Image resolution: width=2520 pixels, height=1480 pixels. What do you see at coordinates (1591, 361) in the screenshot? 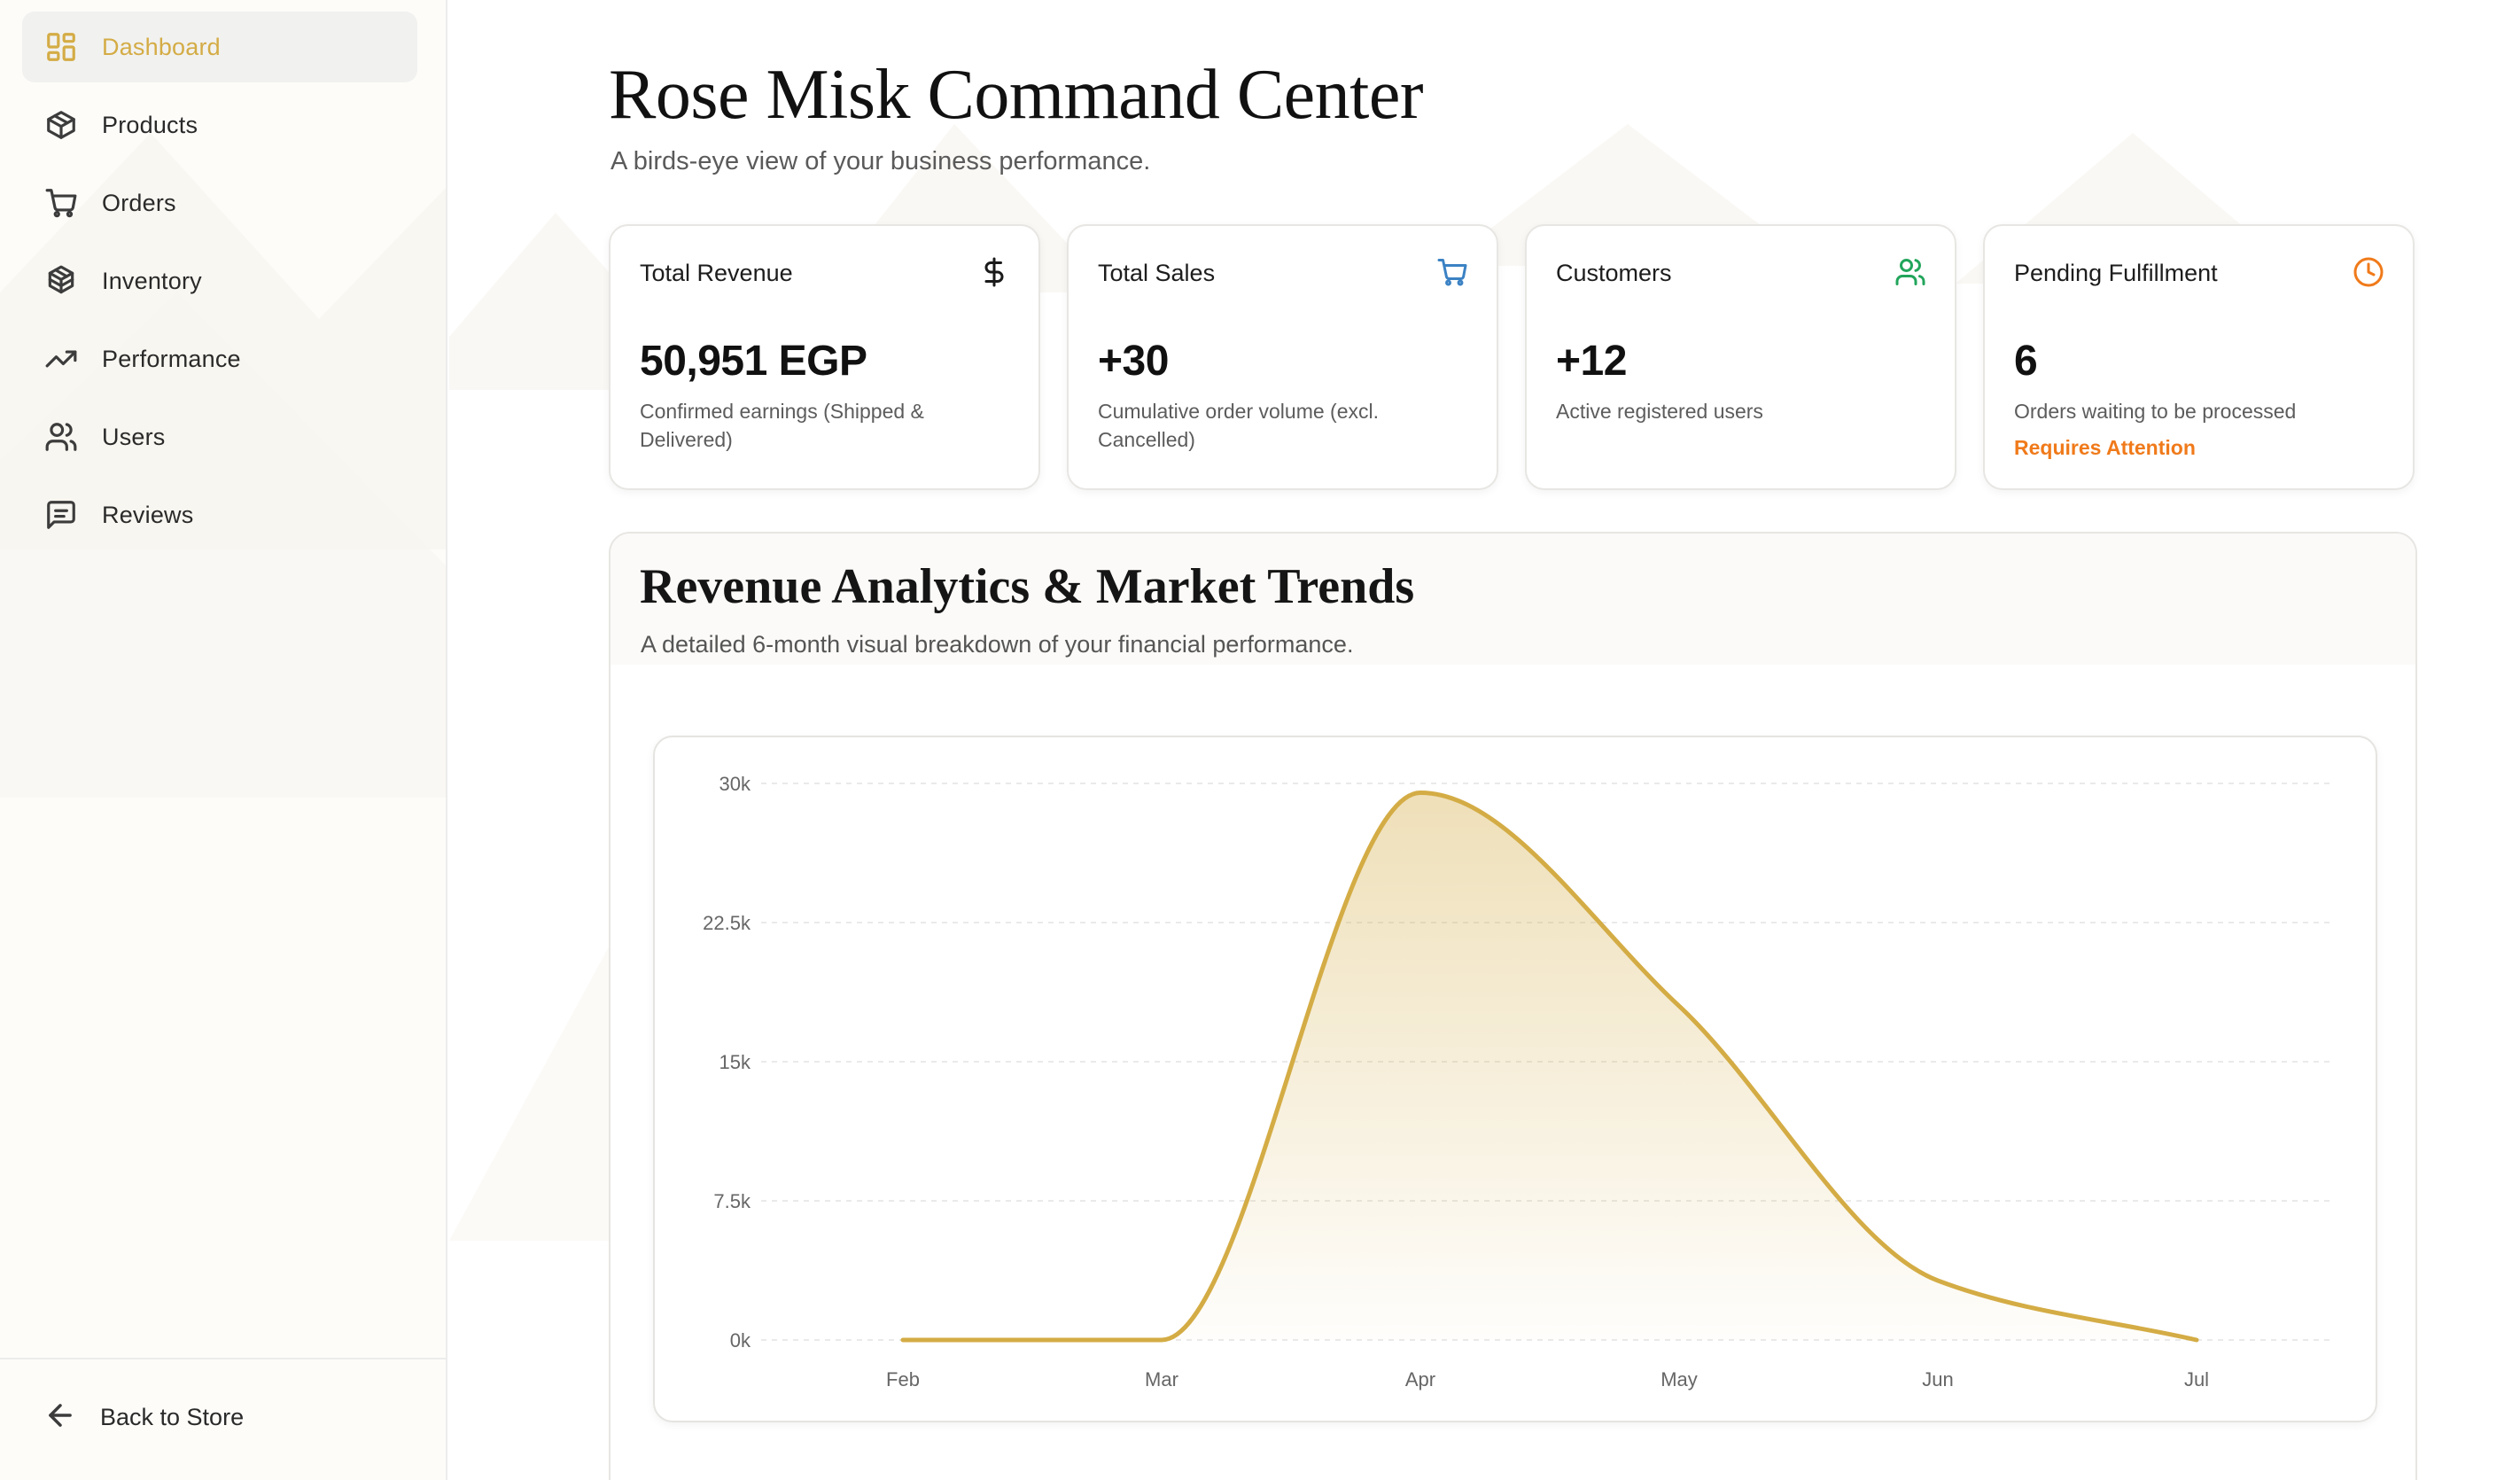
I see `stat-card-value: +12` at bounding box center [1591, 361].